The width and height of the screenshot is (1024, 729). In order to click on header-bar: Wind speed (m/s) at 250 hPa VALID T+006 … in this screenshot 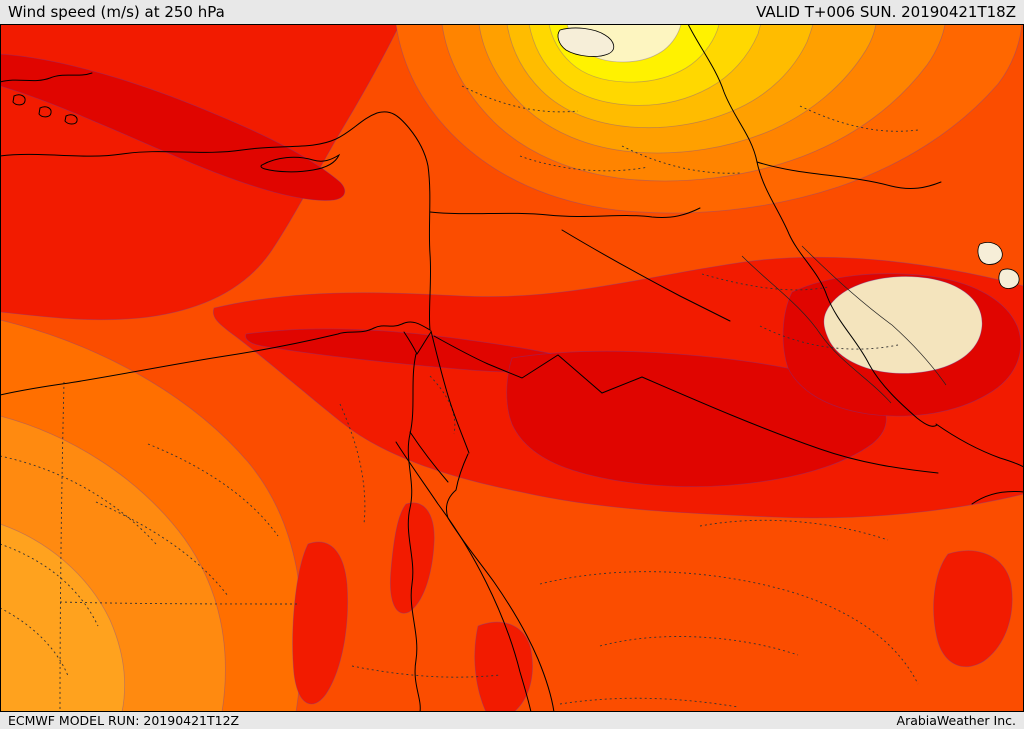, I will do `click(512, 12)`.